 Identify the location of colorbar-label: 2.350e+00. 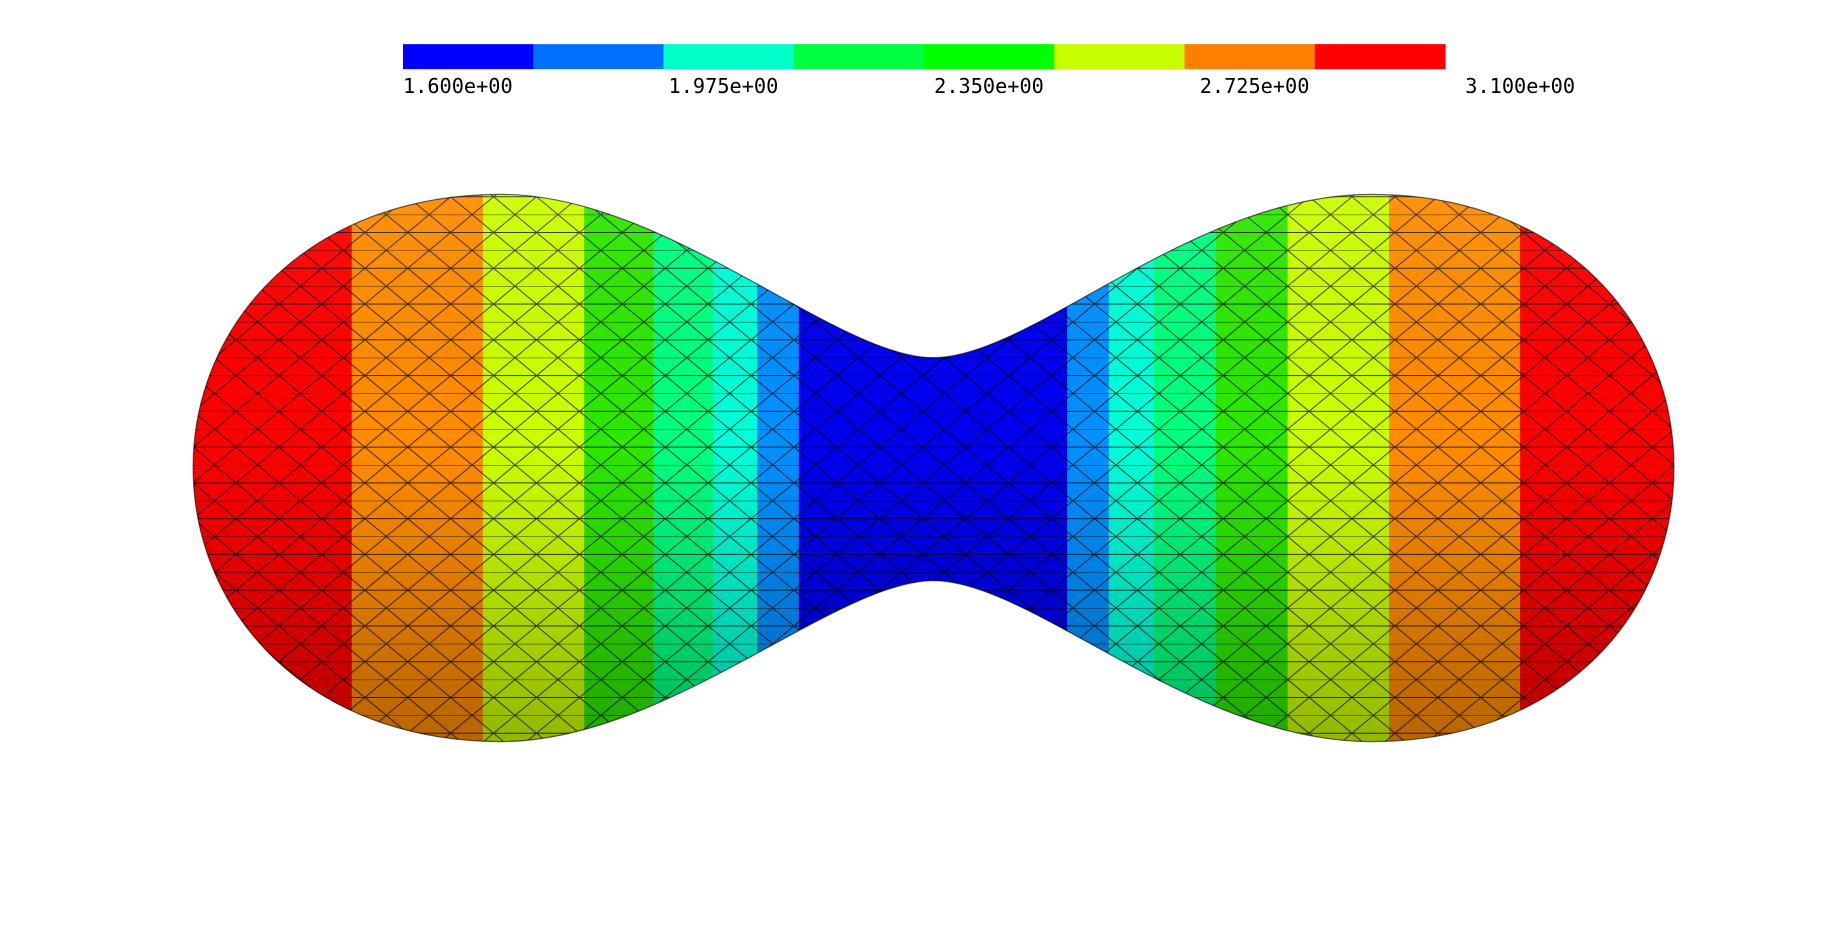
(989, 86).